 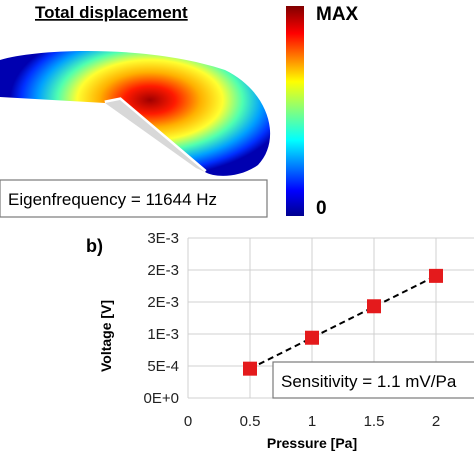 What do you see at coordinates (111, 12) in the screenshot?
I see `panel-a-title: Total displacement` at bounding box center [111, 12].